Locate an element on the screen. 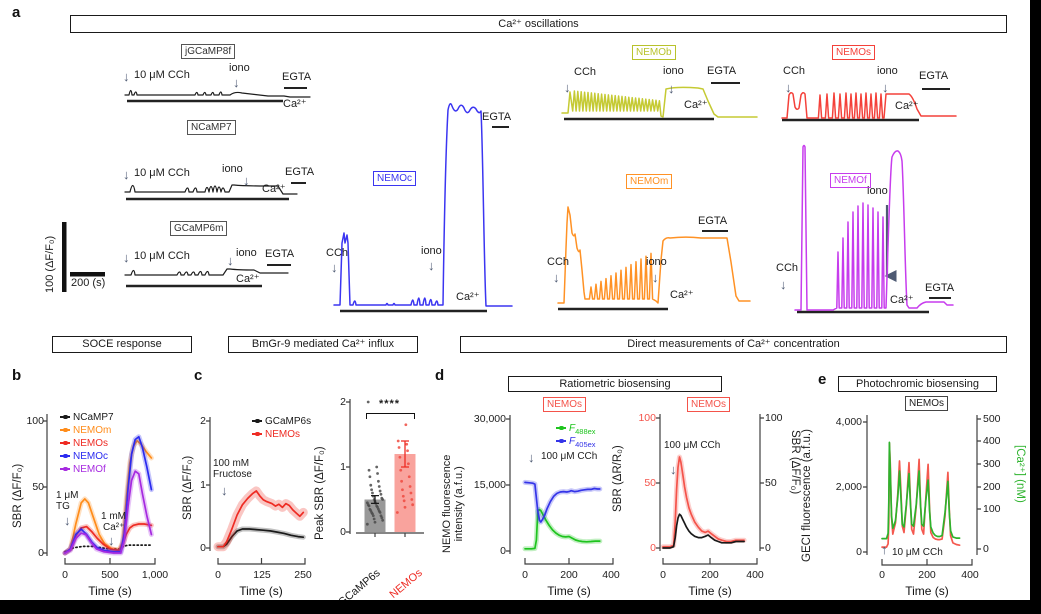 This screenshot has height=614, width=1041. sensor-label-nemom: NEMOm is located at coordinates (649, 181).